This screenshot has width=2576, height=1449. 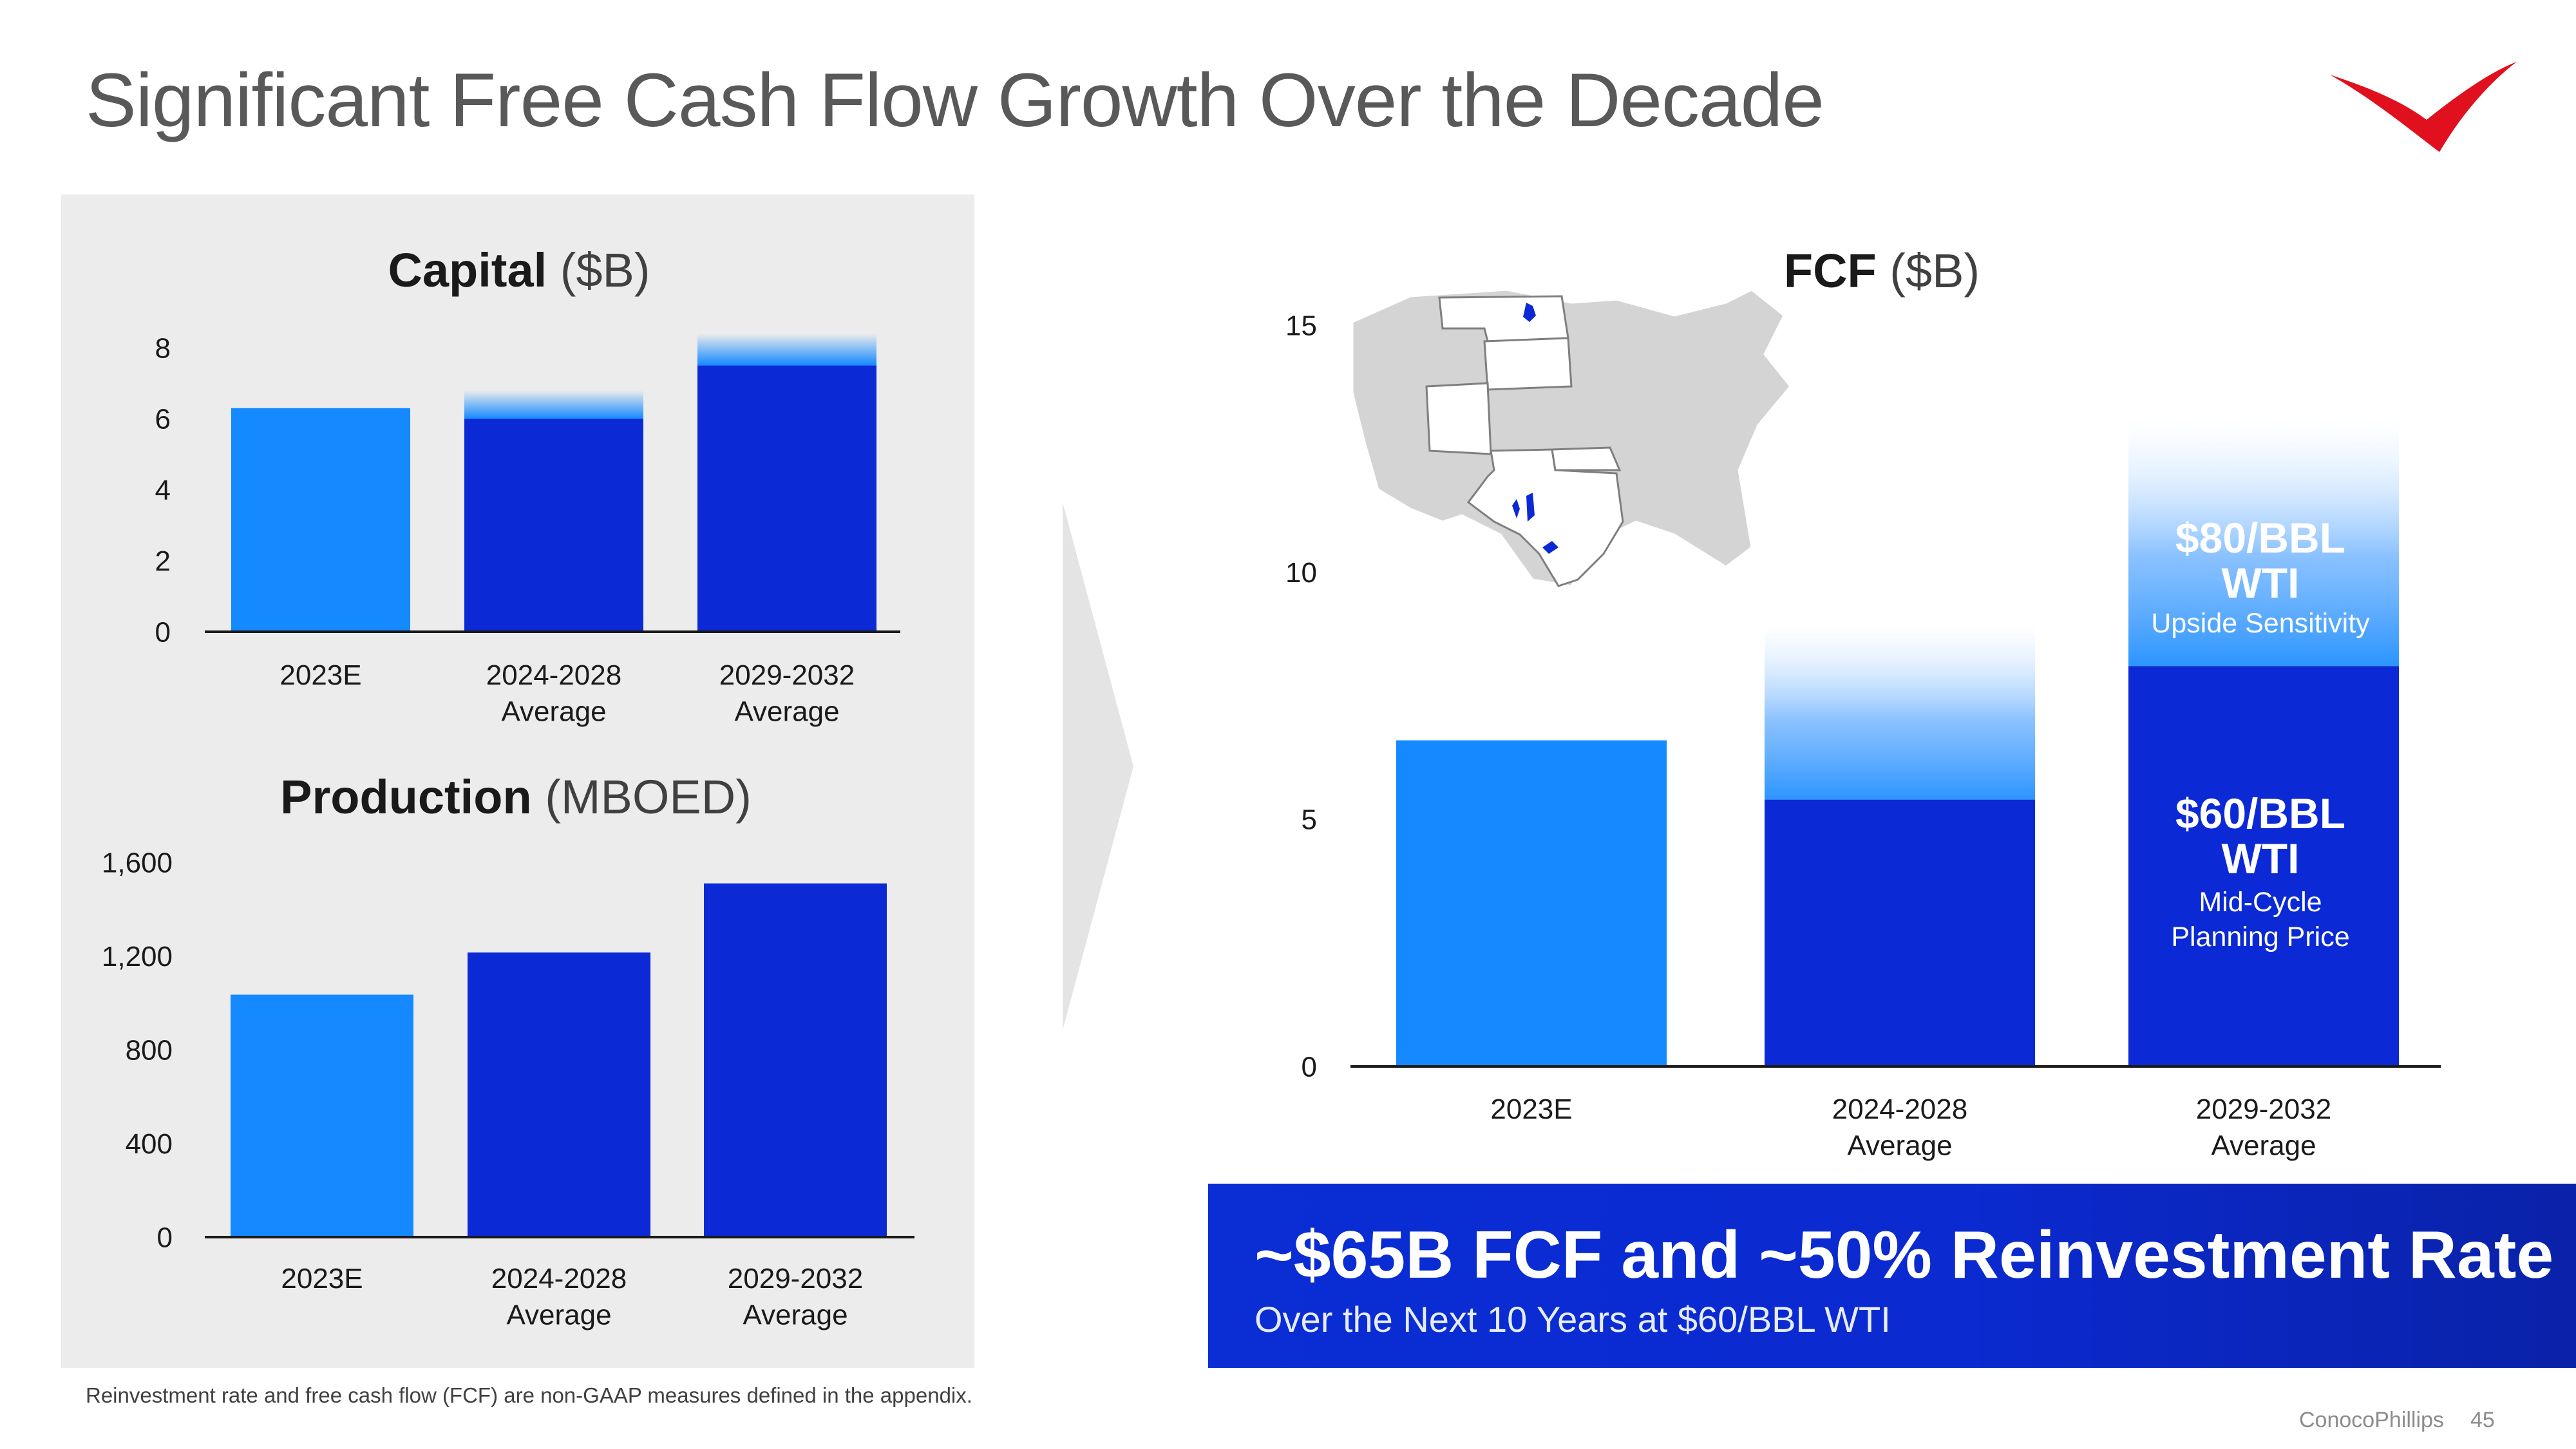 What do you see at coordinates (1301, 573) in the screenshot?
I see `fcf-ytick: 10` at bounding box center [1301, 573].